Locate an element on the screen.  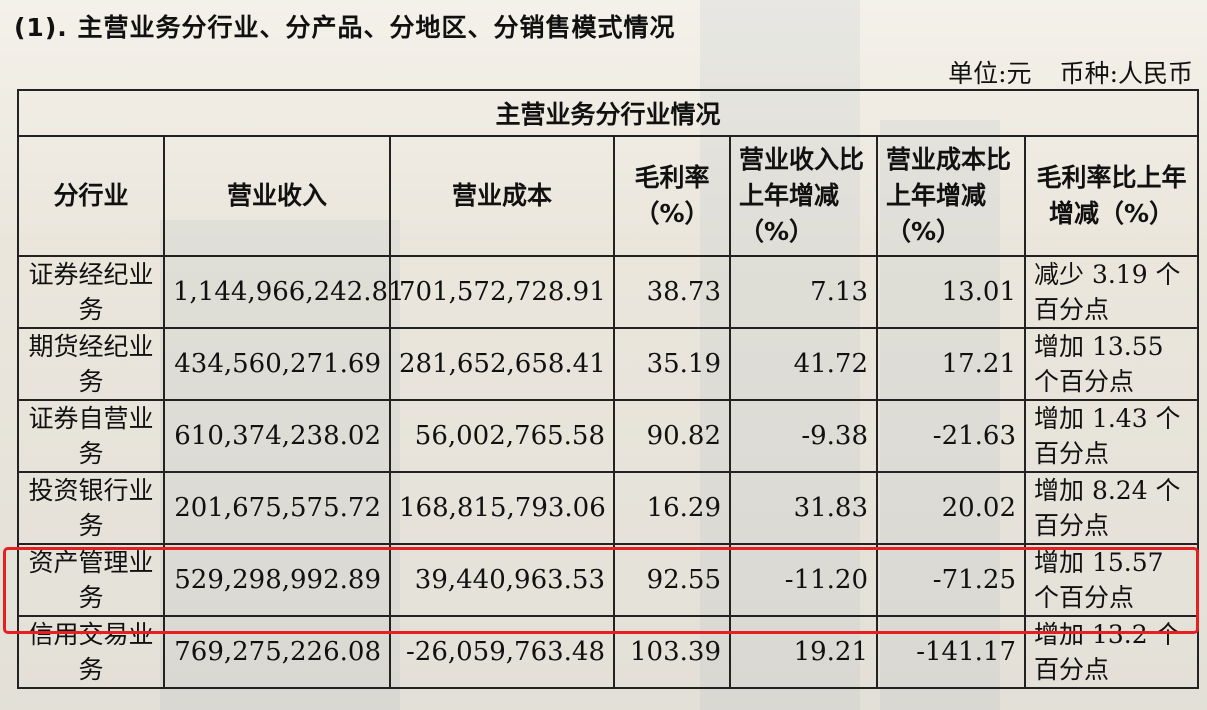
revenue-change-cell: -9.38 is located at coordinates (803, 436).